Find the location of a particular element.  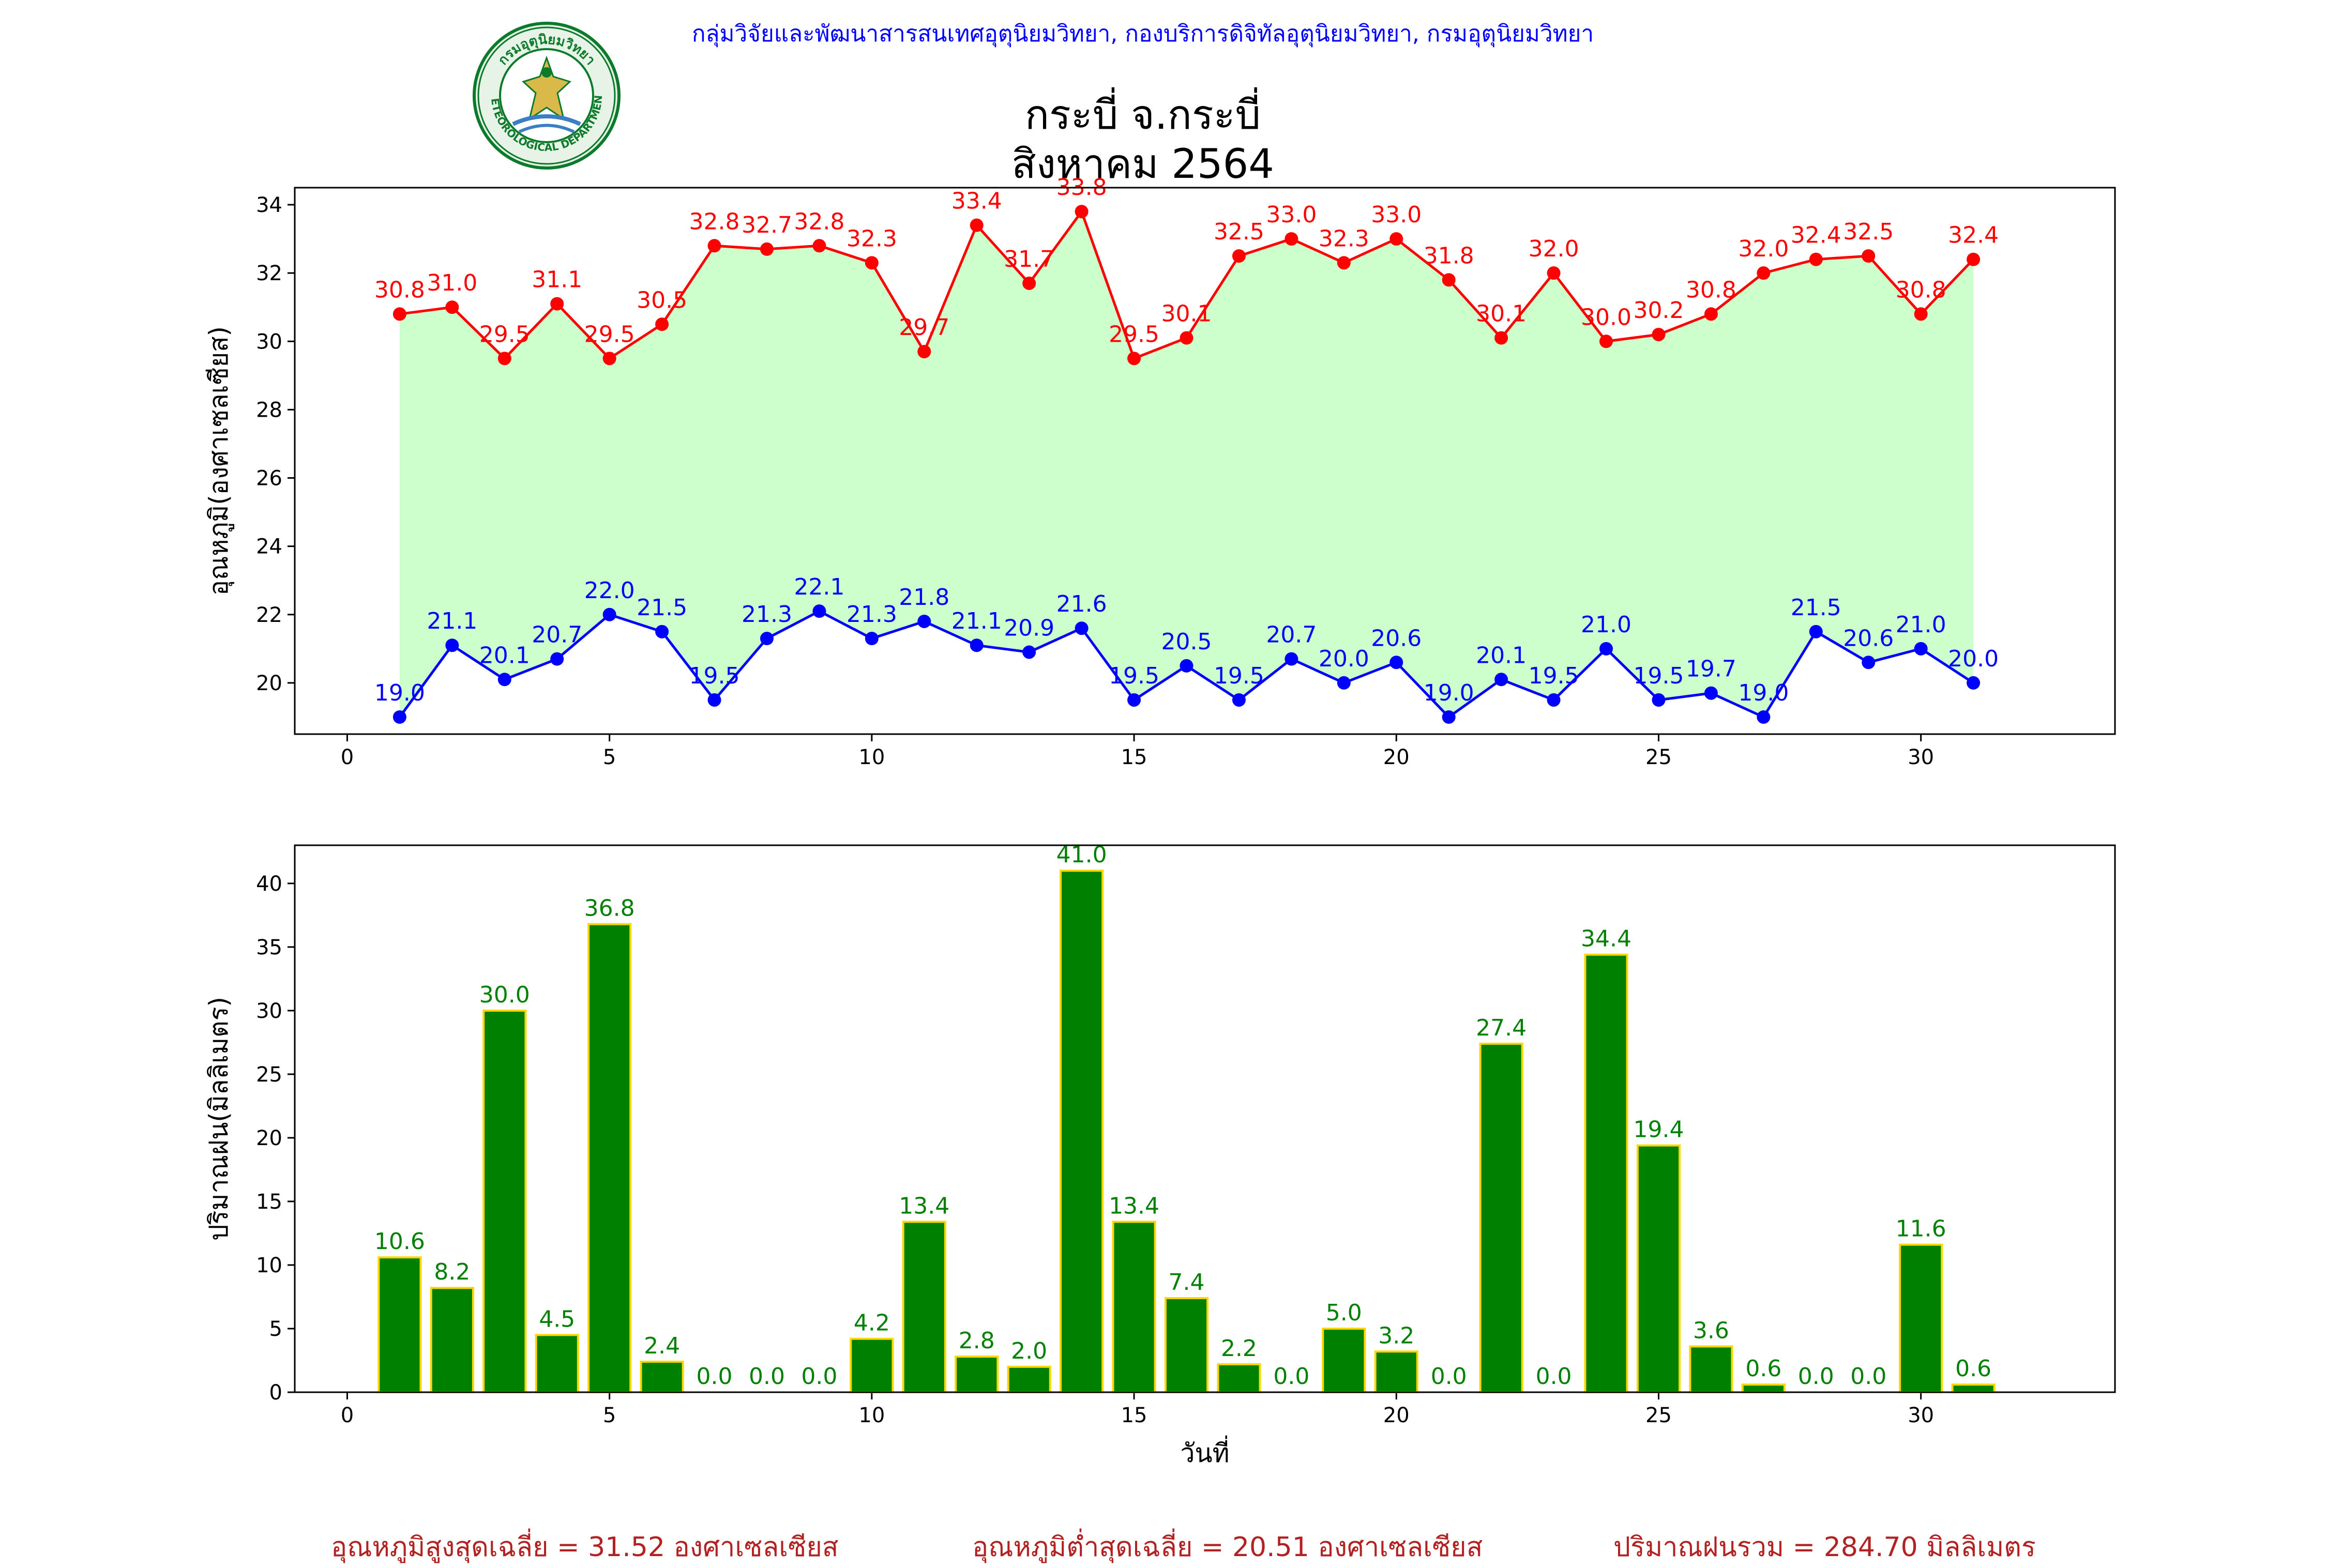

rain-data-label: 2.4 is located at coordinates (662, 1346).